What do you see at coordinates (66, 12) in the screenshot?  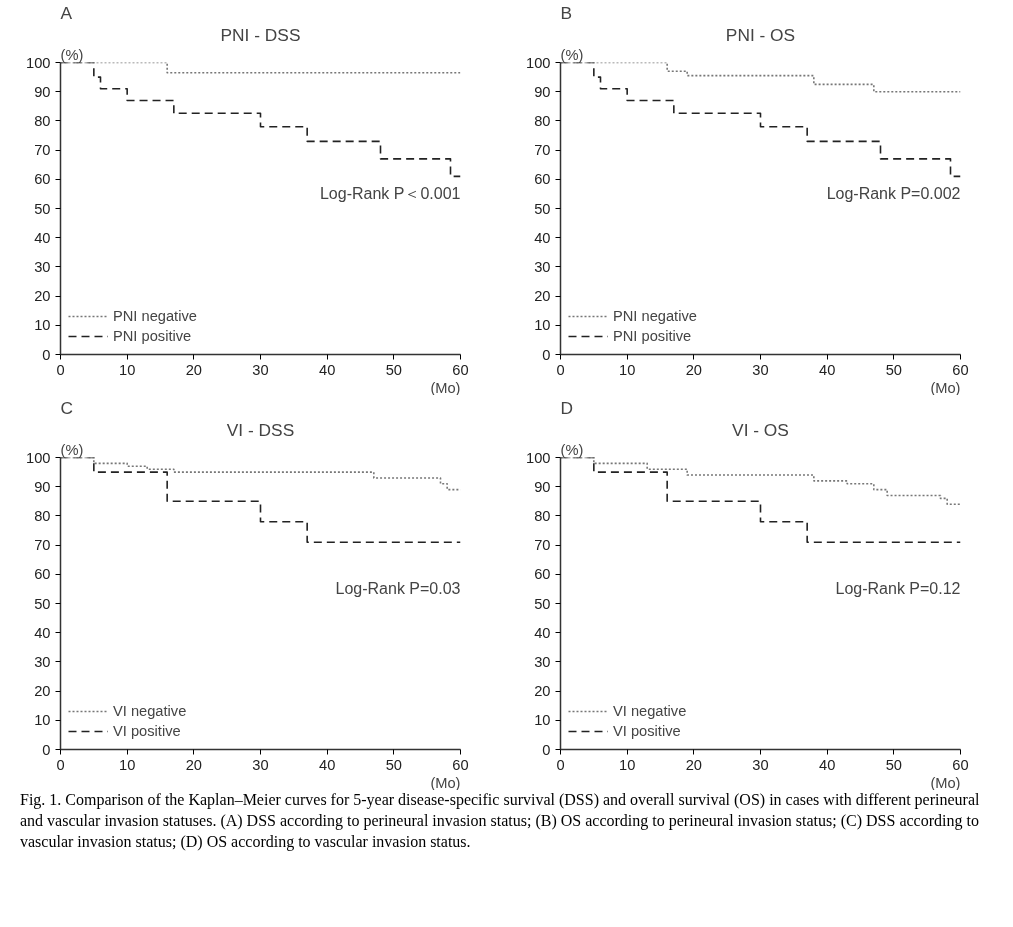 I see `text: A` at bounding box center [66, 12].